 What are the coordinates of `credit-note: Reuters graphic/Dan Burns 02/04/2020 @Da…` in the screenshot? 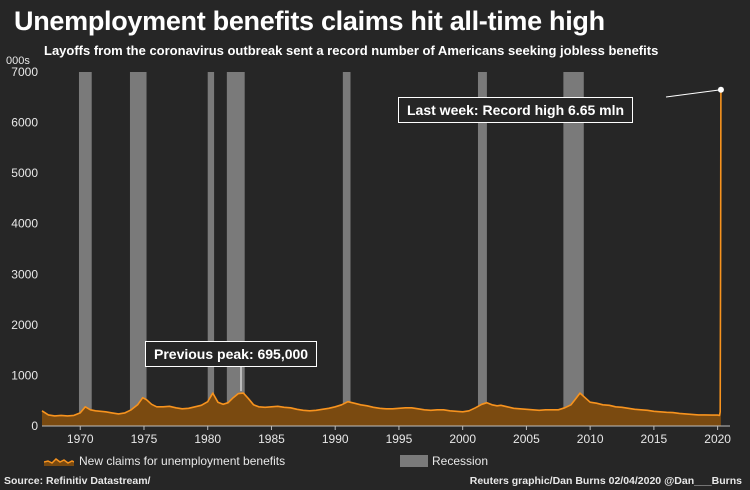 It's located at (605, 481).